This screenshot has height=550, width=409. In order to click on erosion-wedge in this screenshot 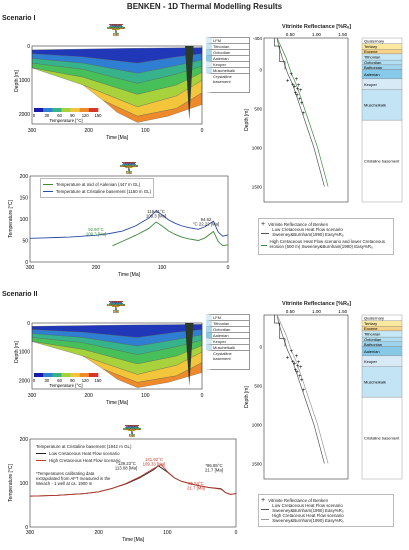, I will do `click(189, 83)`.